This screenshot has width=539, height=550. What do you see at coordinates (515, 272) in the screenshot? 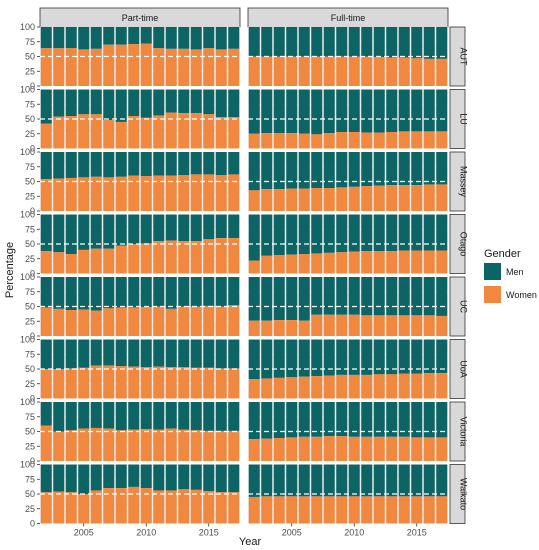
I see `legend-label: Men` at bounding box center [515, 272].